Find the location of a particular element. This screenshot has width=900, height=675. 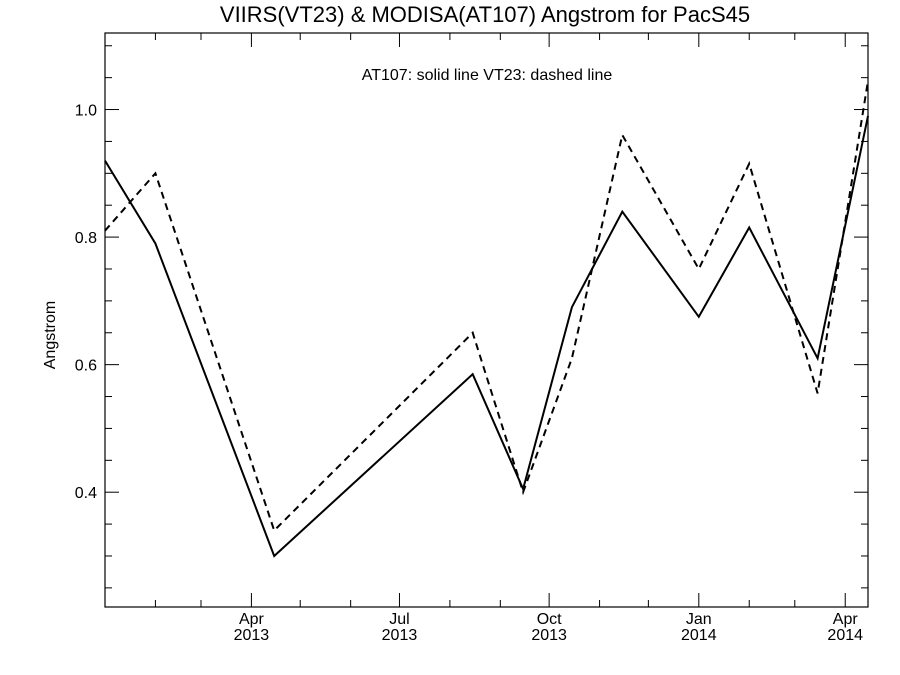

y-tick-label: 0.8 is located at coordinates (86, 238).